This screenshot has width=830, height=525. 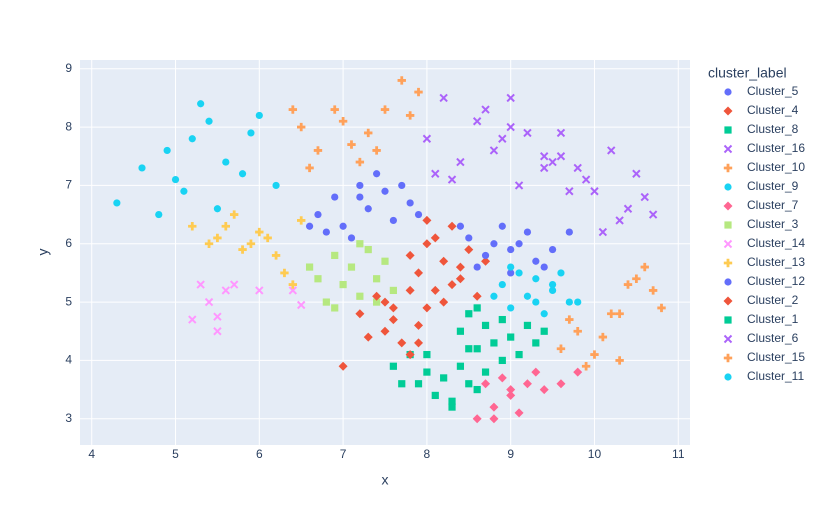 I want to click on legend-label: Cluster_13, so click(x=776, y=262).